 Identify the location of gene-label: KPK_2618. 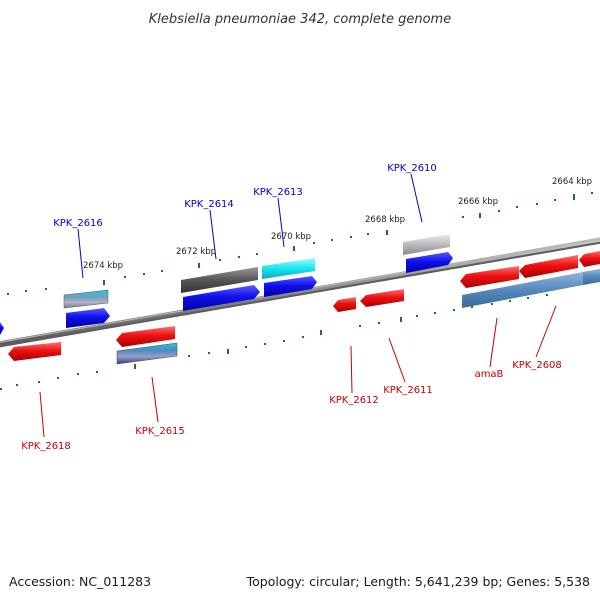
(46, 446).